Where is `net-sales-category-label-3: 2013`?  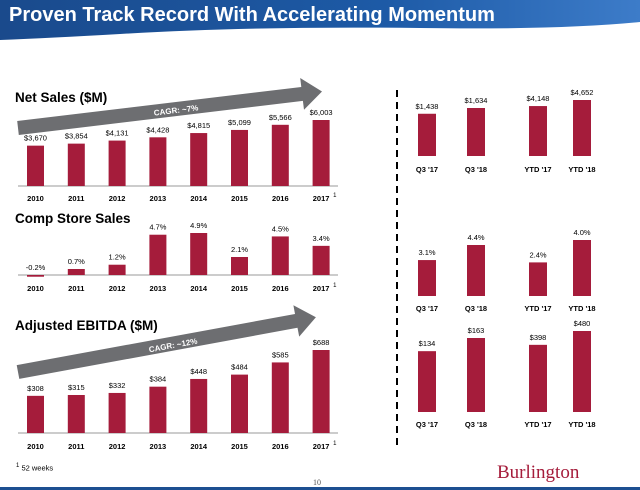
net-sales-category-label-3: 2013 is located at coordinates (158, 198).